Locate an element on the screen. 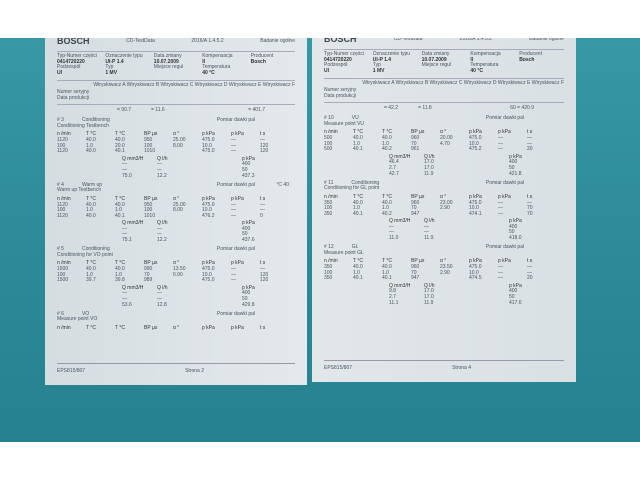 This screenshot has height=480, width=640. param-value: 40.2 is located at coordinates (387, 149).